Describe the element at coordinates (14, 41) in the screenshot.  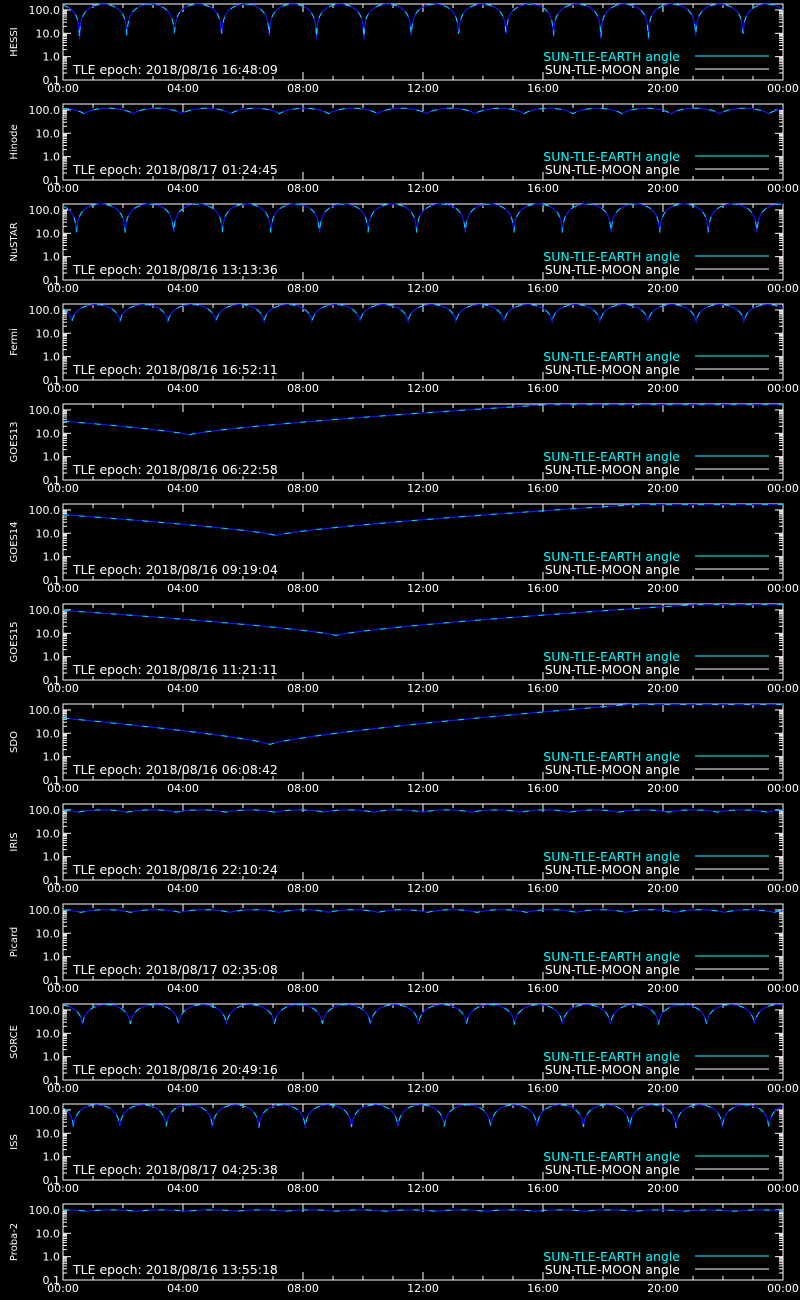
I see `satellite-label: HESSI` at that location.